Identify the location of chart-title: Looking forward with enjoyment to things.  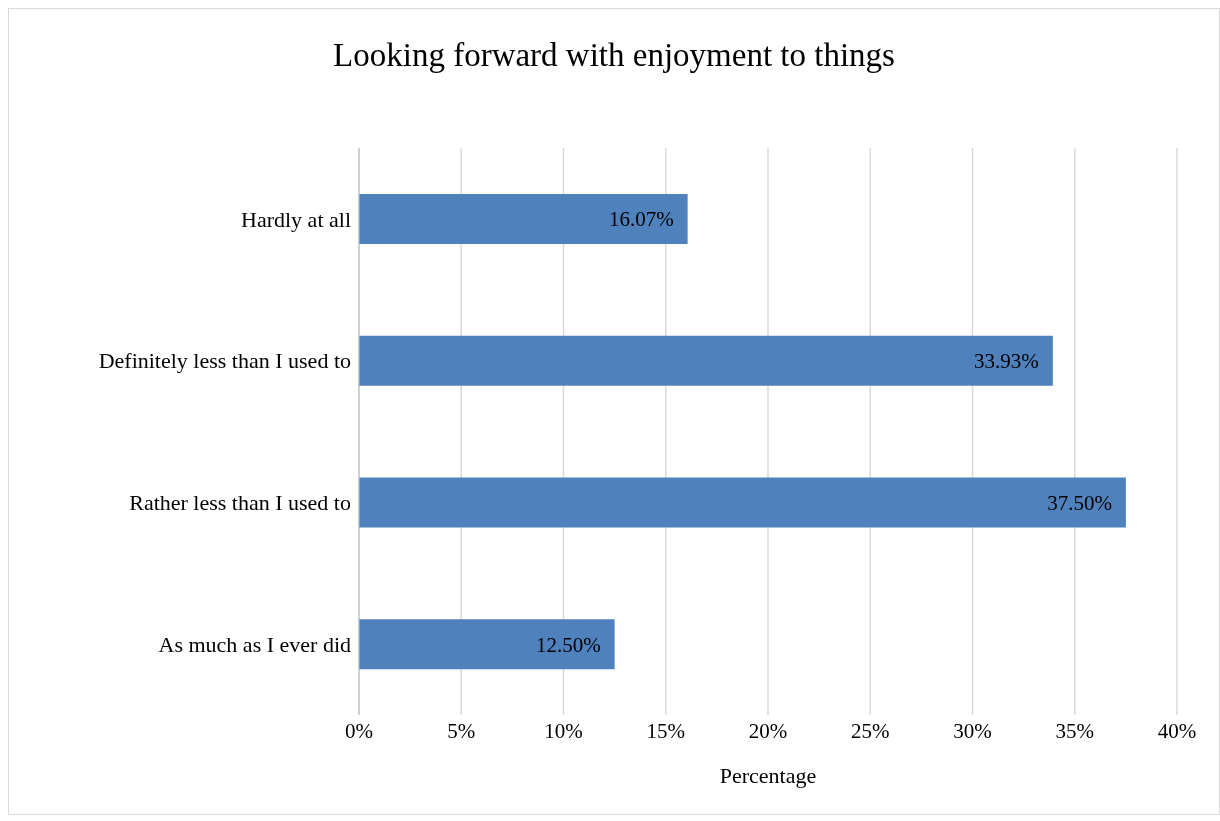
(614, 55).